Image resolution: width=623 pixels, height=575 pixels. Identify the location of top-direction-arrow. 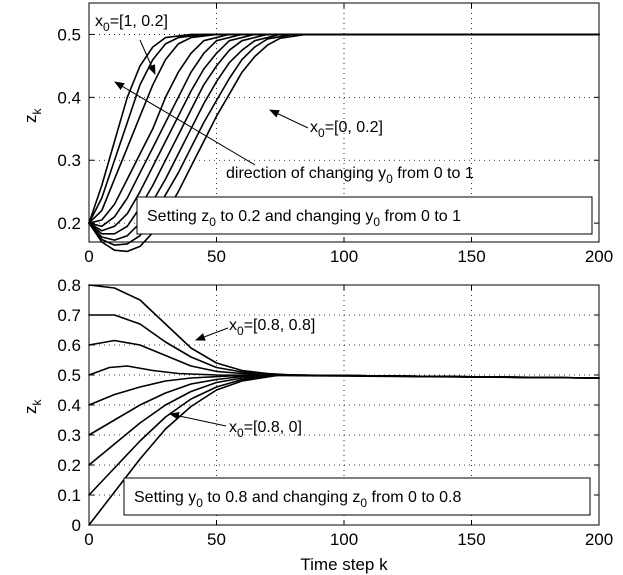
(185, 123).